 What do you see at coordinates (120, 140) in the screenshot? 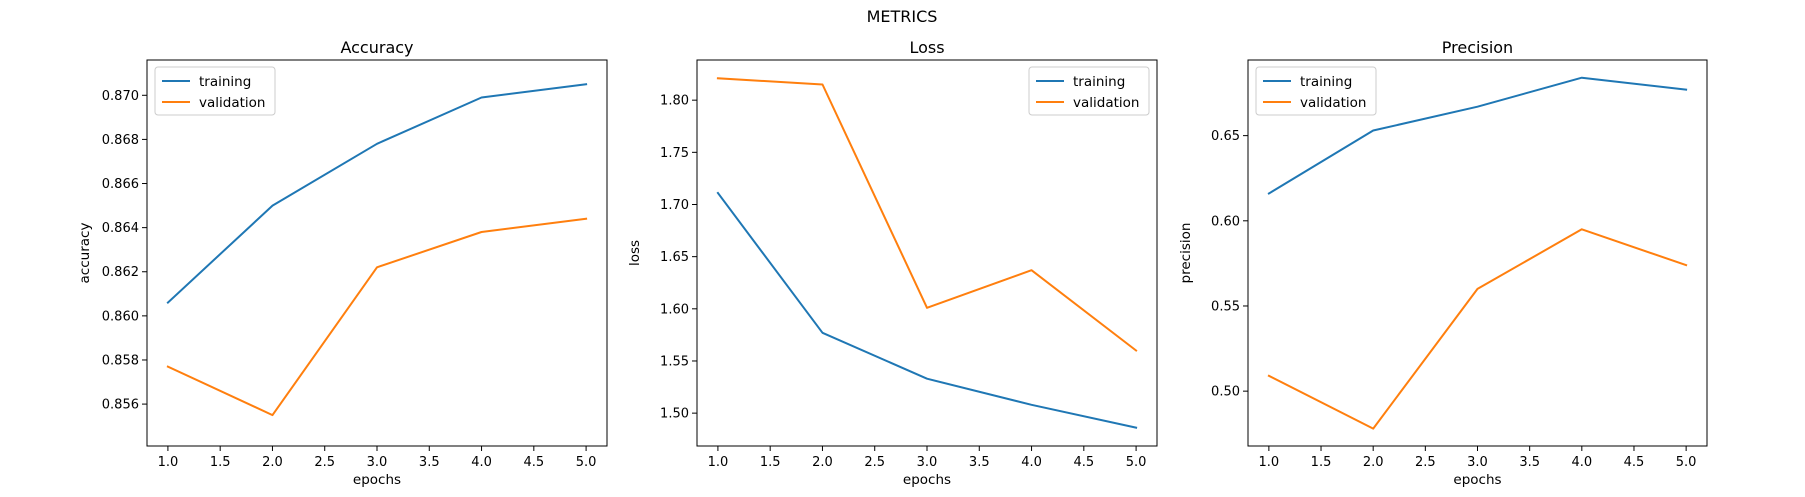
I see `y-tick-label: 0.868` at bounding box center [120, 140].